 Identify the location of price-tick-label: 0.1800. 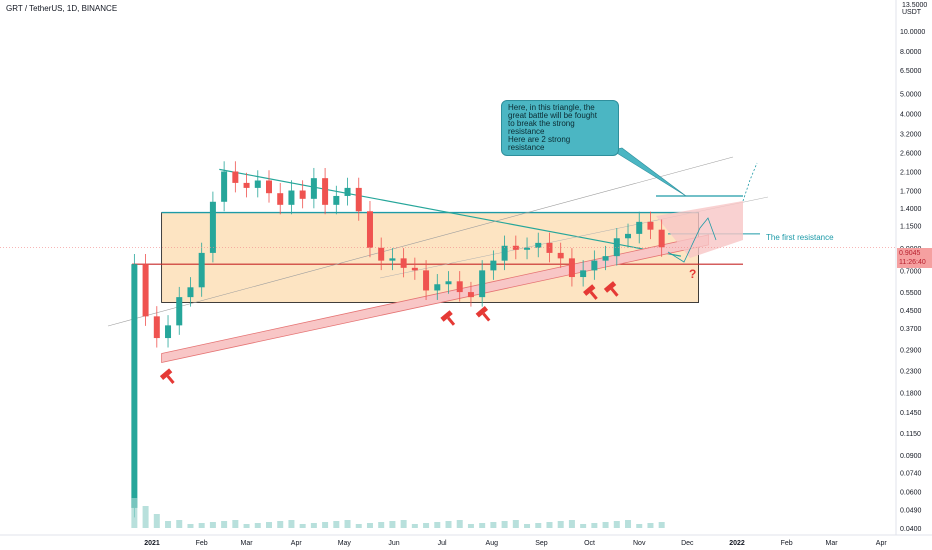
(911, 394).